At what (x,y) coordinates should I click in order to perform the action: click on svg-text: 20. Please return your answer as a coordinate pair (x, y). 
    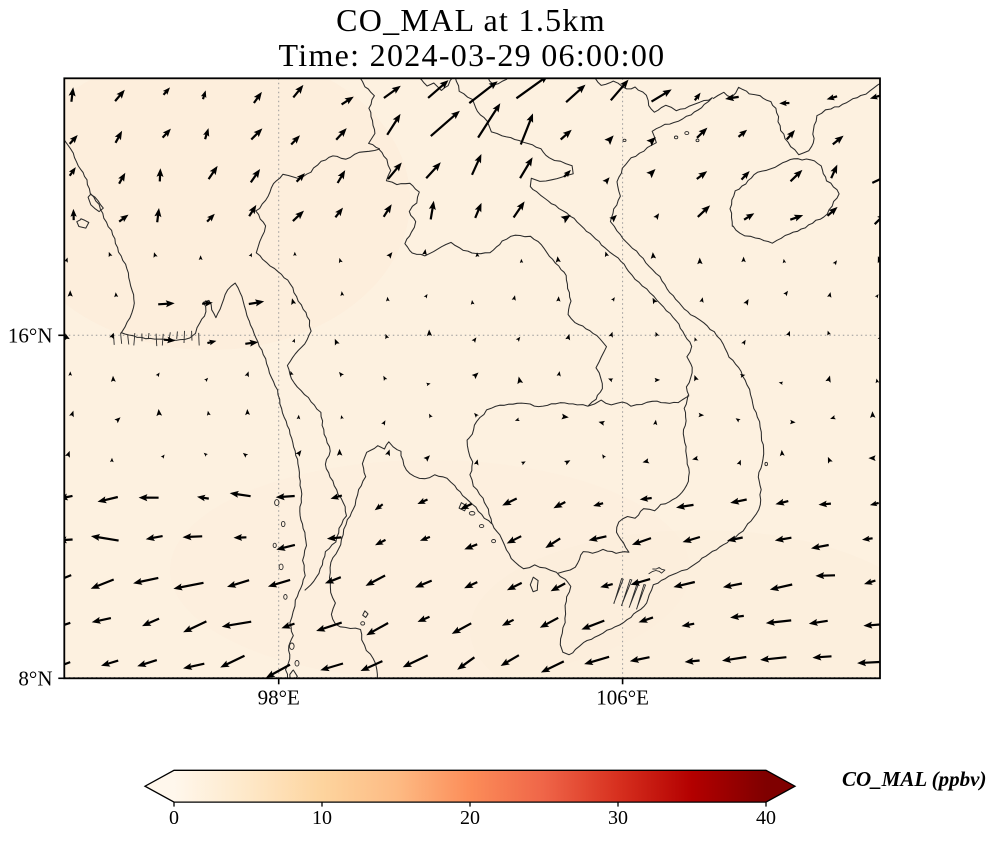
    Looking at the image, I should click on (470, 818).